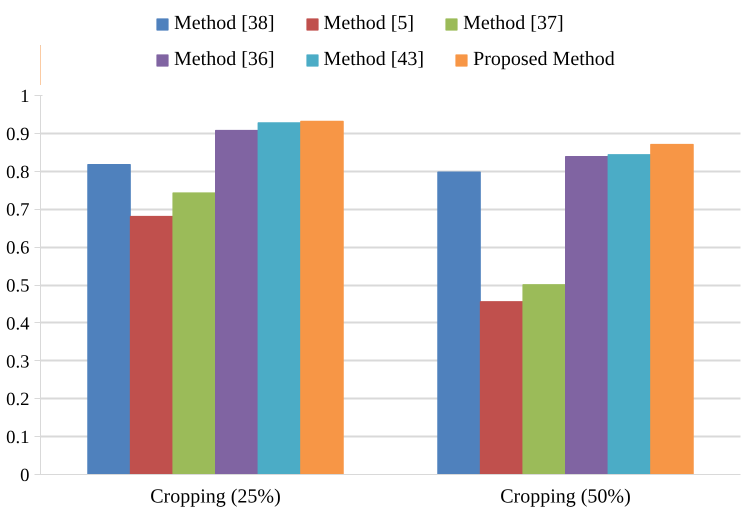 The height and width of the screenshot is (524, 755). What do you see at coordinates (25, 475) in the screenshot?
I see `y-tick-label: 0` at bounding box center [25, 475].